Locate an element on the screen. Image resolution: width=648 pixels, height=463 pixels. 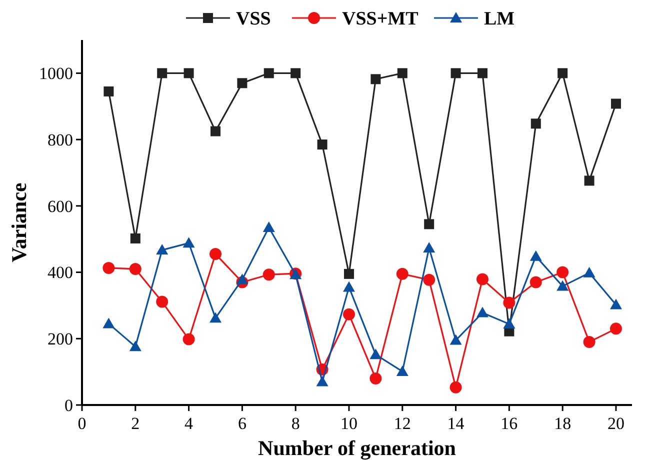
legend-label: LM is located at coordinates (499, 19).